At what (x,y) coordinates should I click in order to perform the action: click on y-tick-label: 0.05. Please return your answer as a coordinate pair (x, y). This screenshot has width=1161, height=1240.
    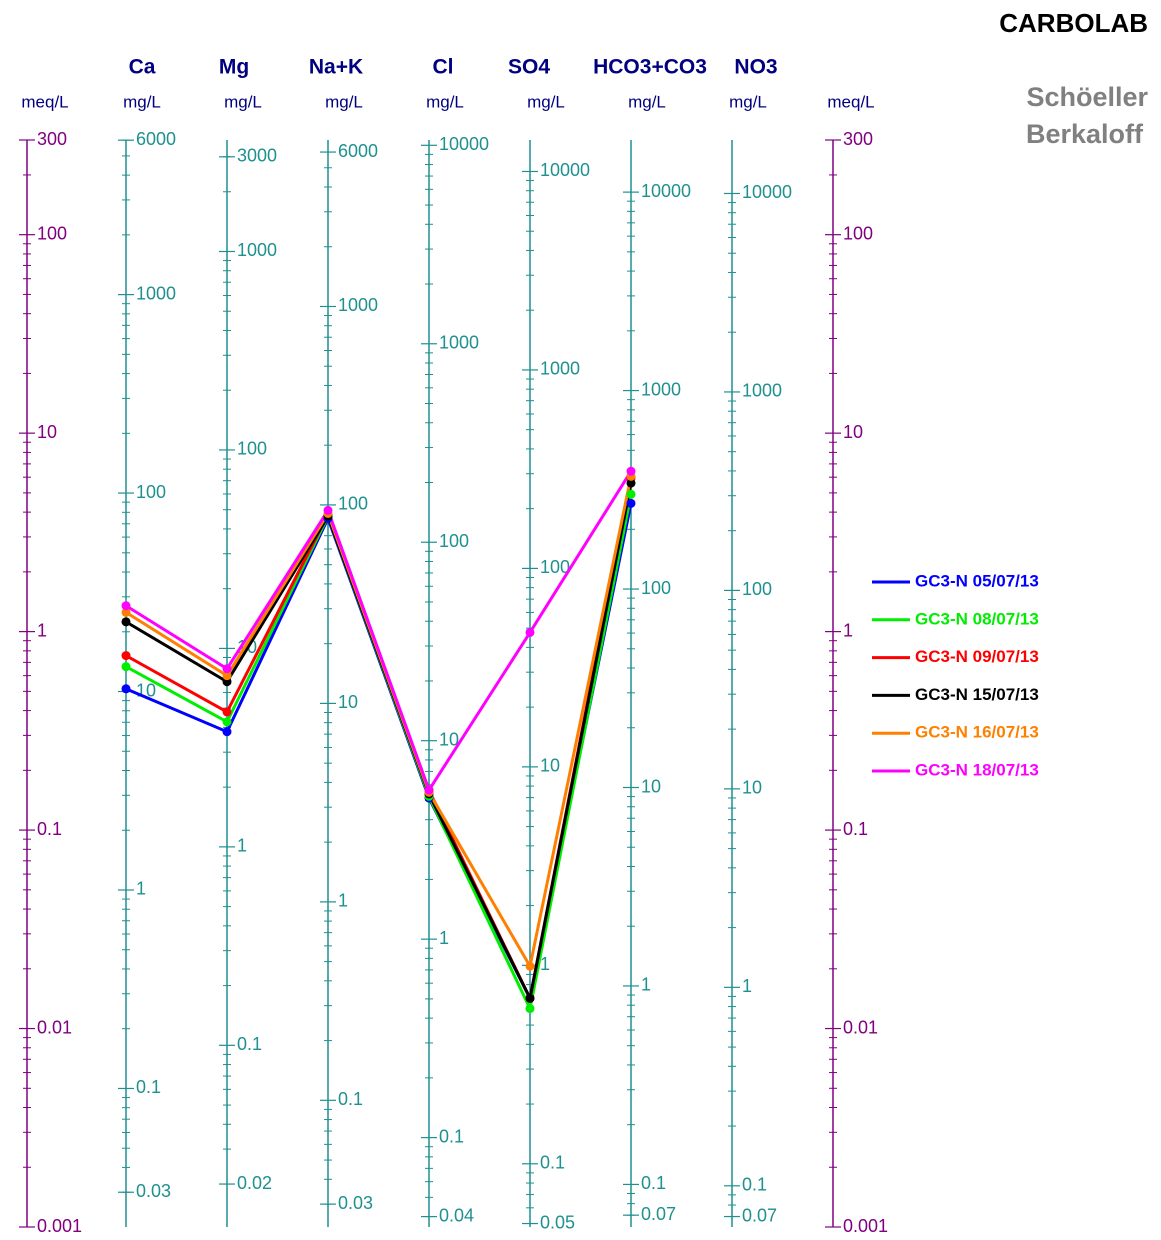
    Looking at the image, I should click on (557, 1222).